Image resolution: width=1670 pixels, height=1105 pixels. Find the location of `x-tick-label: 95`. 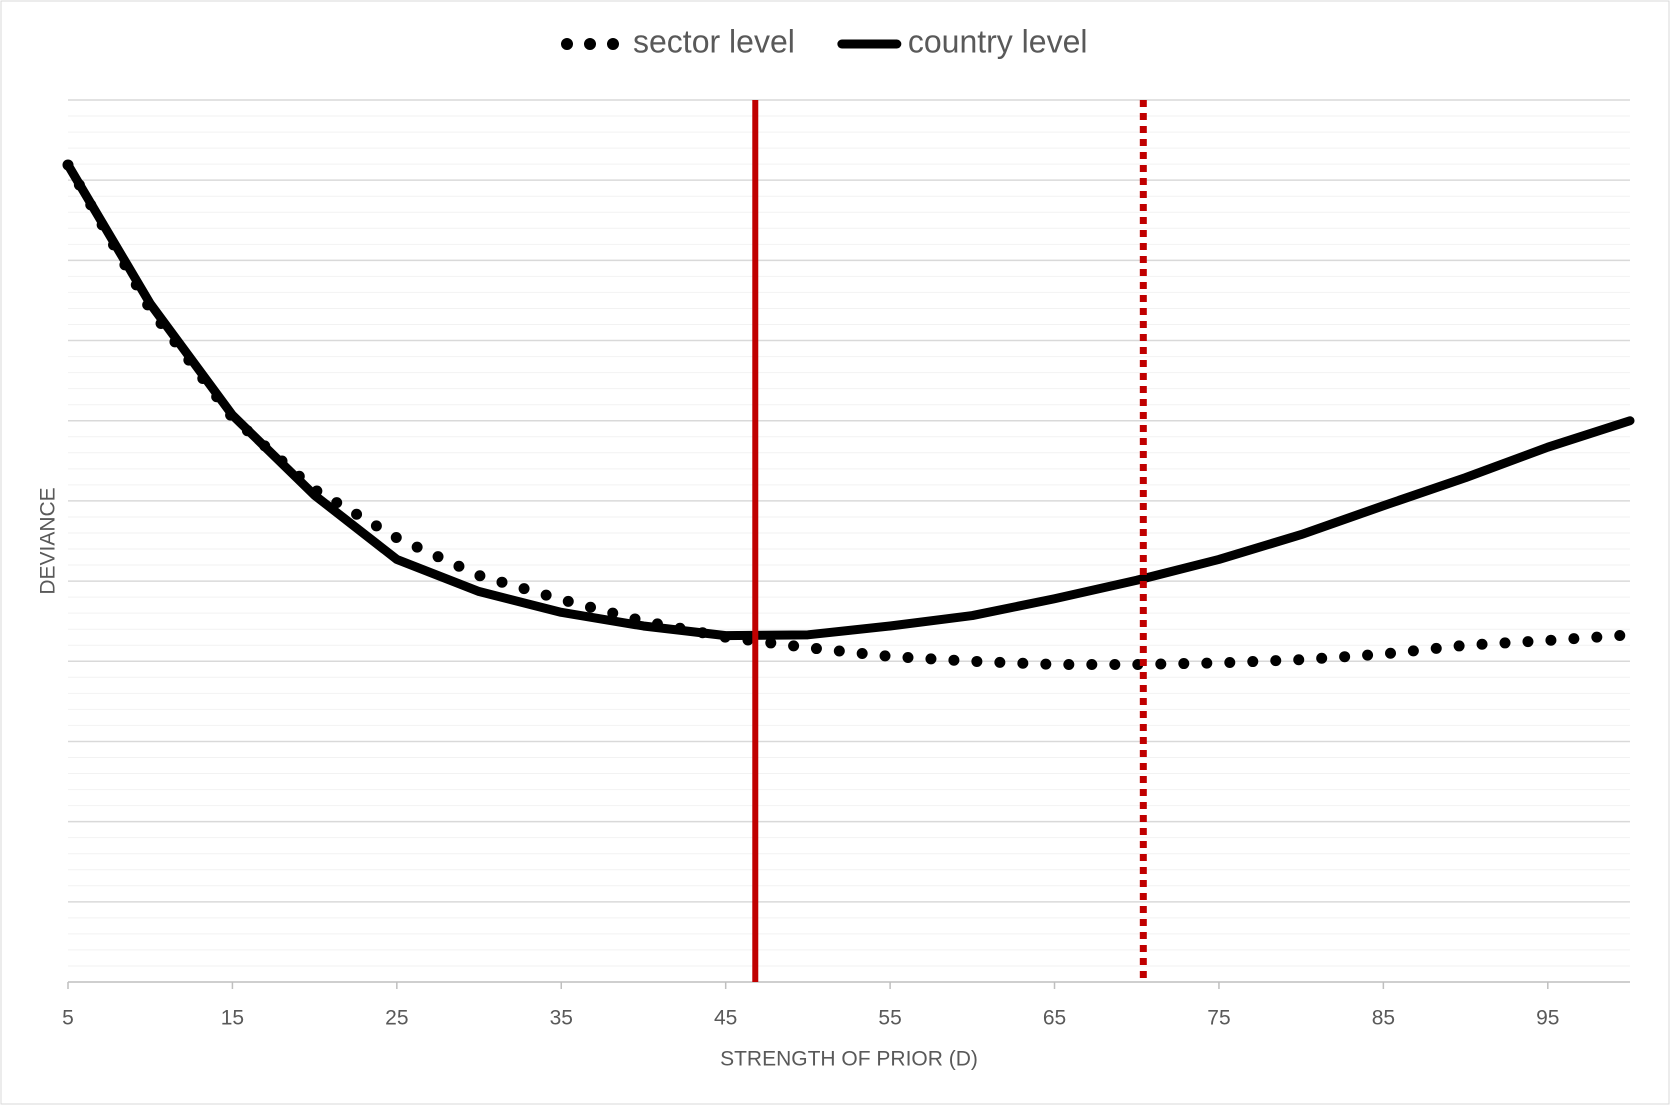

x-tick-label: 95 is located at coordinates (1547, 1018).